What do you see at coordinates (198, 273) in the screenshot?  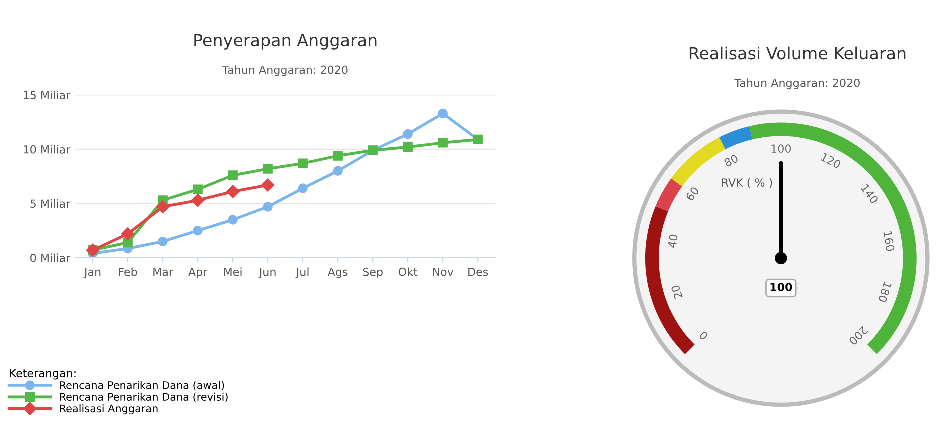 I see `x-tick-label: Apr` at bounding box center [198, 273].